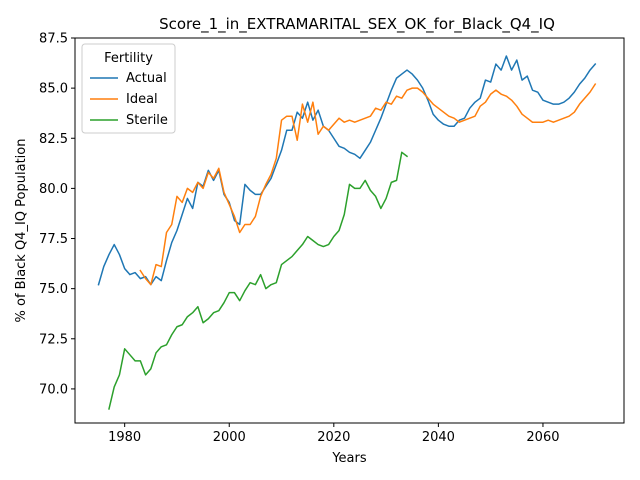  I want to click on legend: Fertility Actual Ideal Sterile, so click(128, 88).